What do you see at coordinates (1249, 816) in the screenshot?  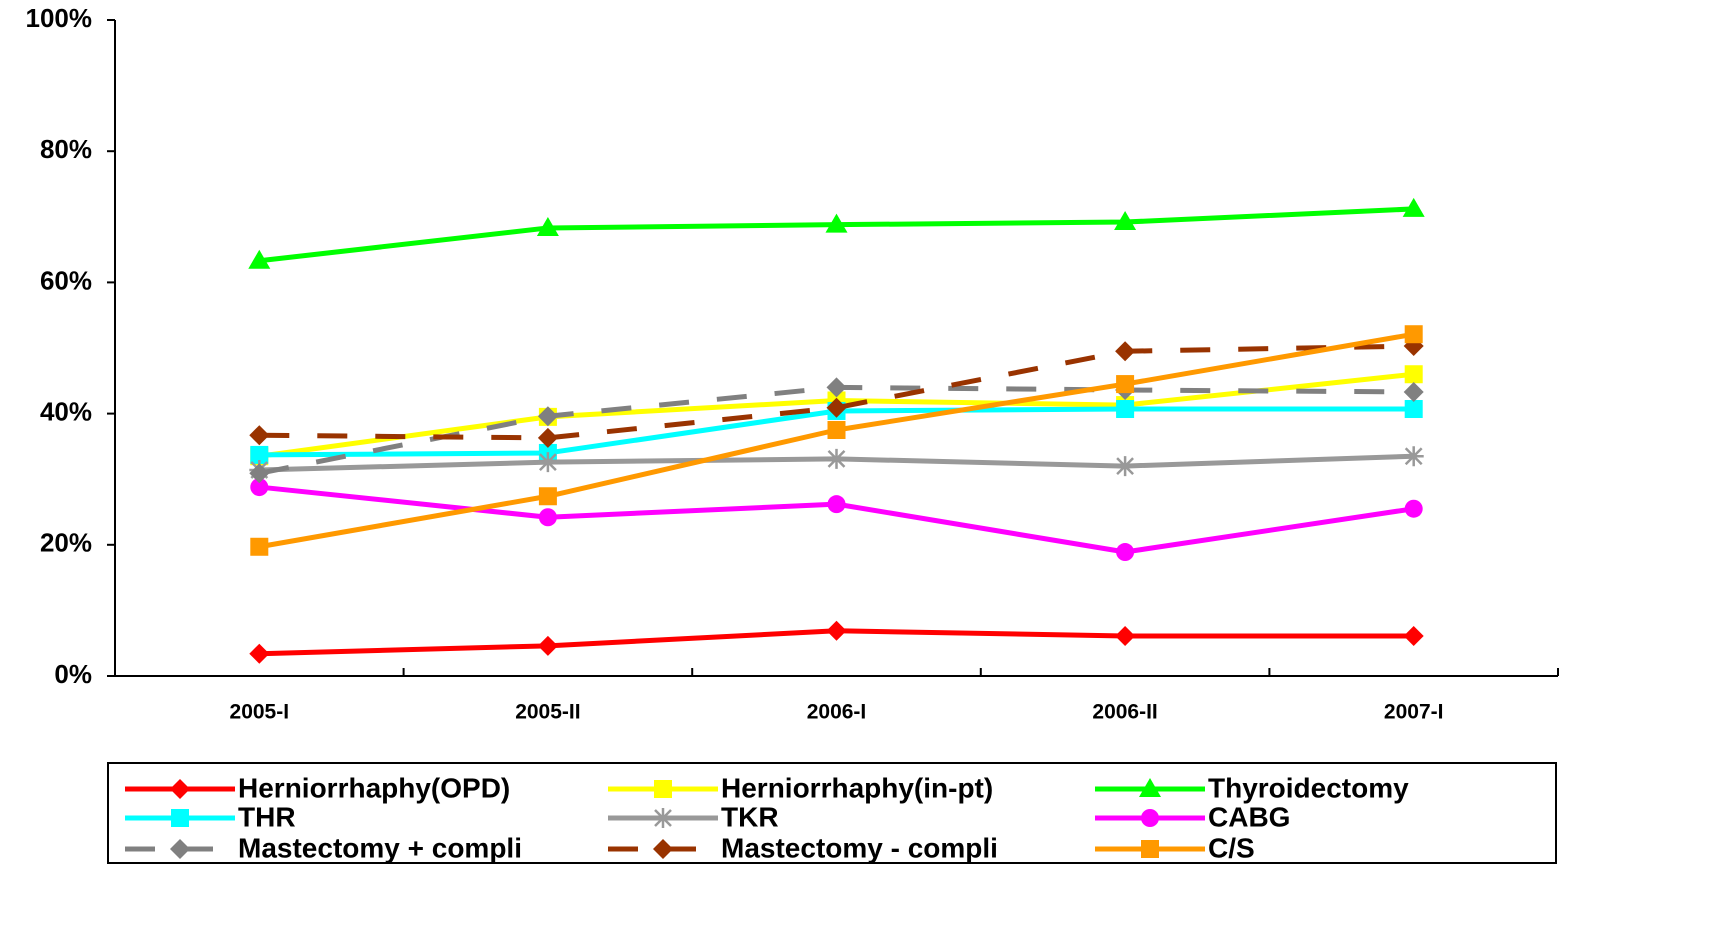 I see `legend-label: CABG` at bounding box center [1249, 816].